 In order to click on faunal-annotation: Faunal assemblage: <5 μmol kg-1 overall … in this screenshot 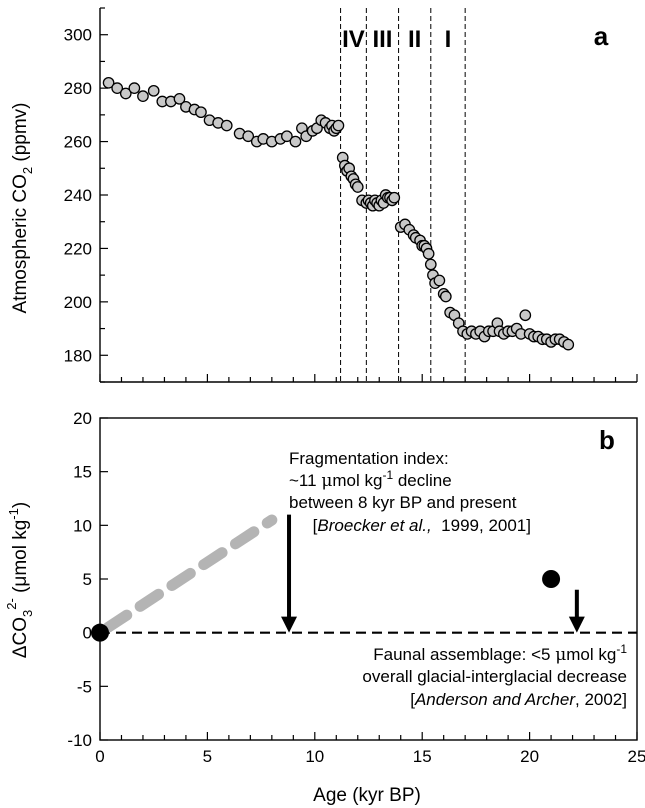, I will do `click(494, 675)`.